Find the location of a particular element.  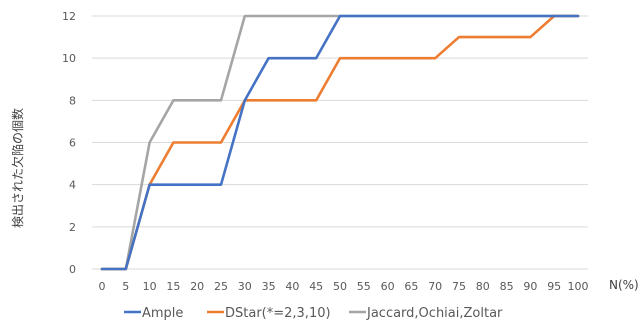

x-tick-label: 75 is located at coordinates (459, 286).